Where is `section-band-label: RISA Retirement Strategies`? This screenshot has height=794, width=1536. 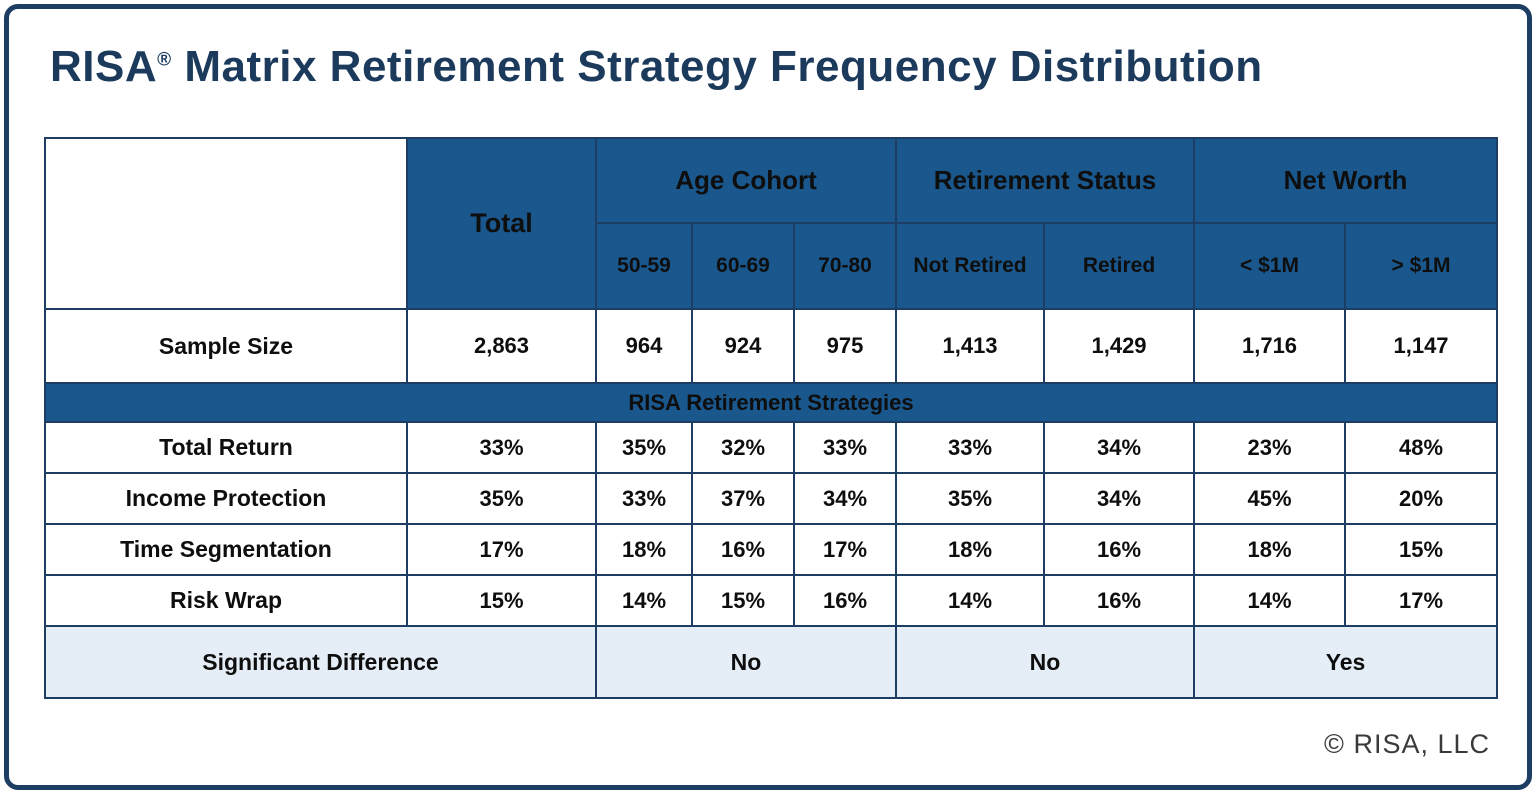
section-band-label: RISA Retirement Strategies is located at coordinates (771, 402).